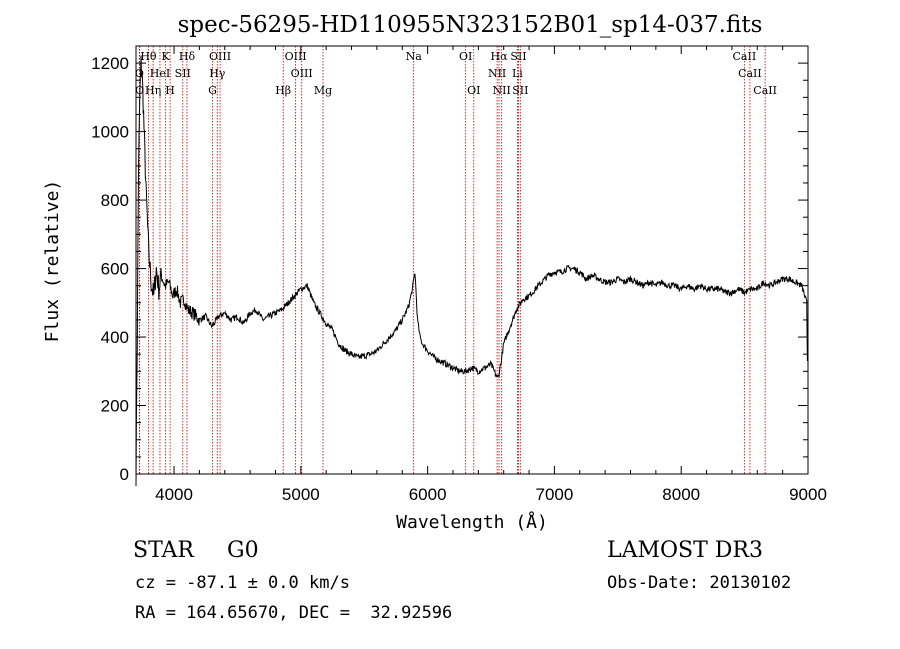  I want to click on info-class: STAR G0, so click(196, 550).